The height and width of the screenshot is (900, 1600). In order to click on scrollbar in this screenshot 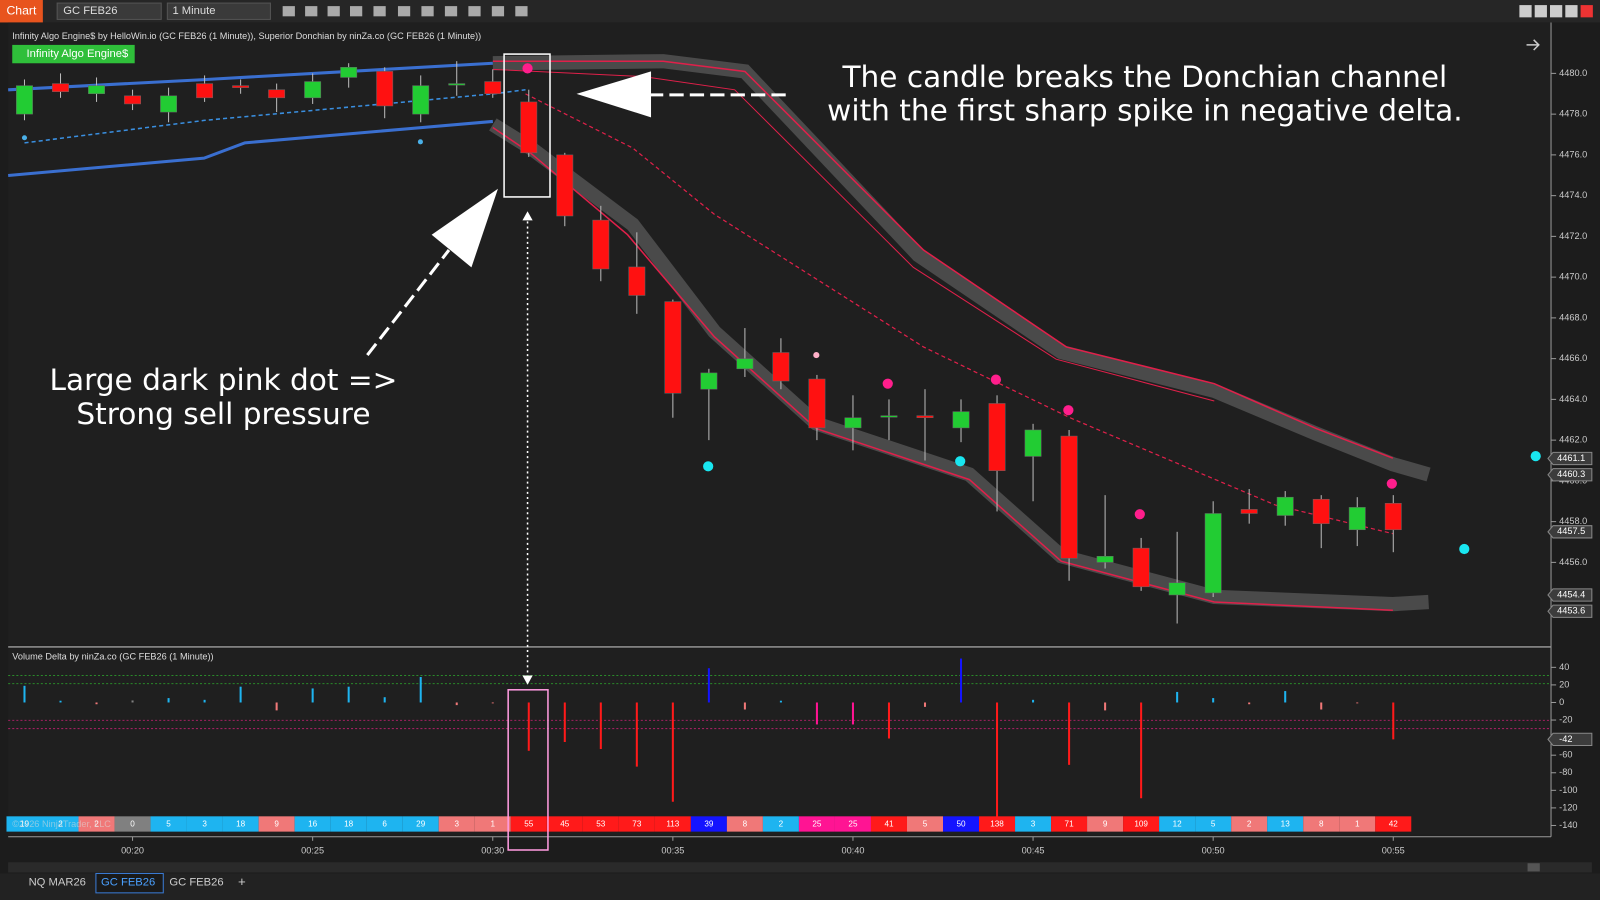, I will do `click(800, 867)`.